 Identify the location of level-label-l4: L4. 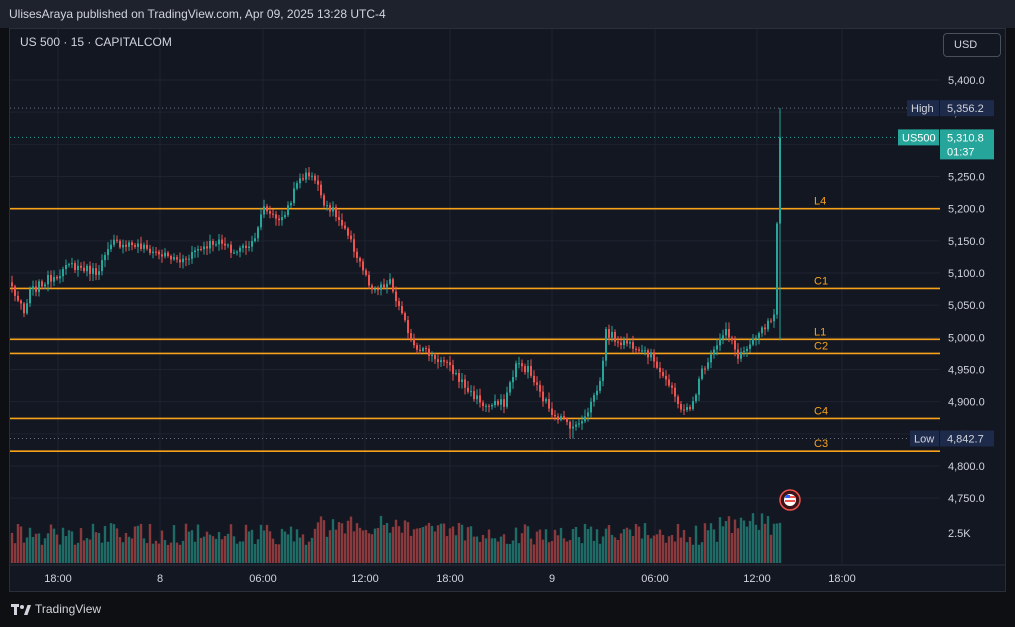
(820, 202).